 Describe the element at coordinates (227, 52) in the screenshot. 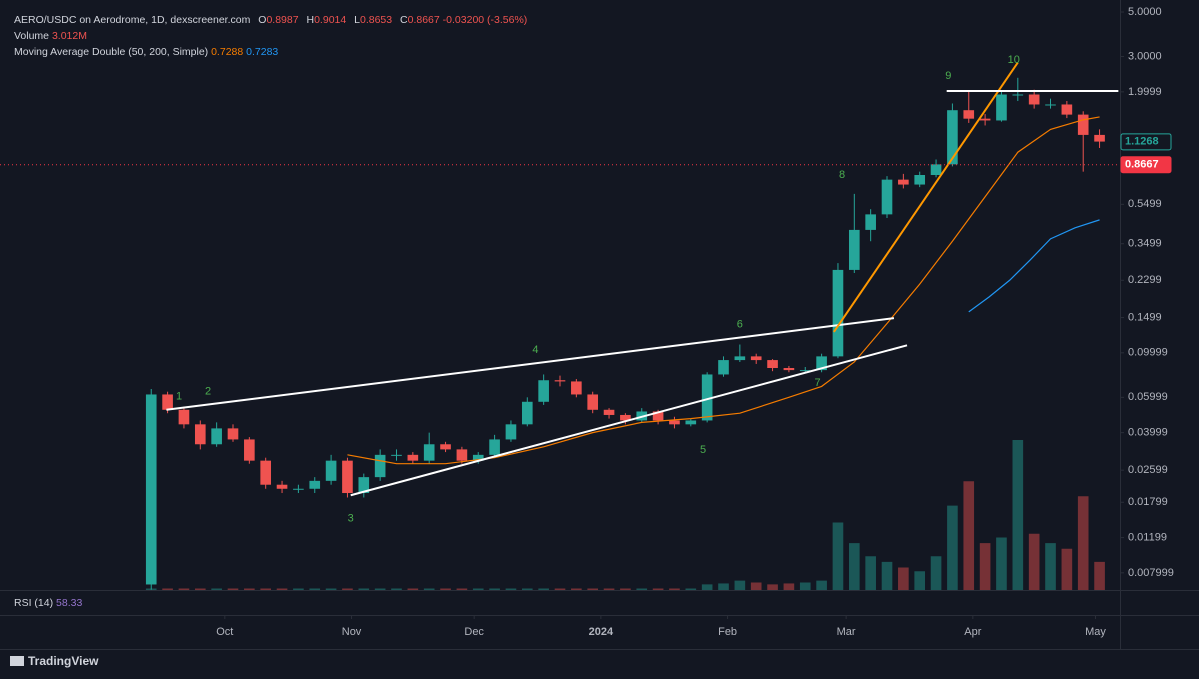

I see `ma-fast-value: 0.7288` at that location.